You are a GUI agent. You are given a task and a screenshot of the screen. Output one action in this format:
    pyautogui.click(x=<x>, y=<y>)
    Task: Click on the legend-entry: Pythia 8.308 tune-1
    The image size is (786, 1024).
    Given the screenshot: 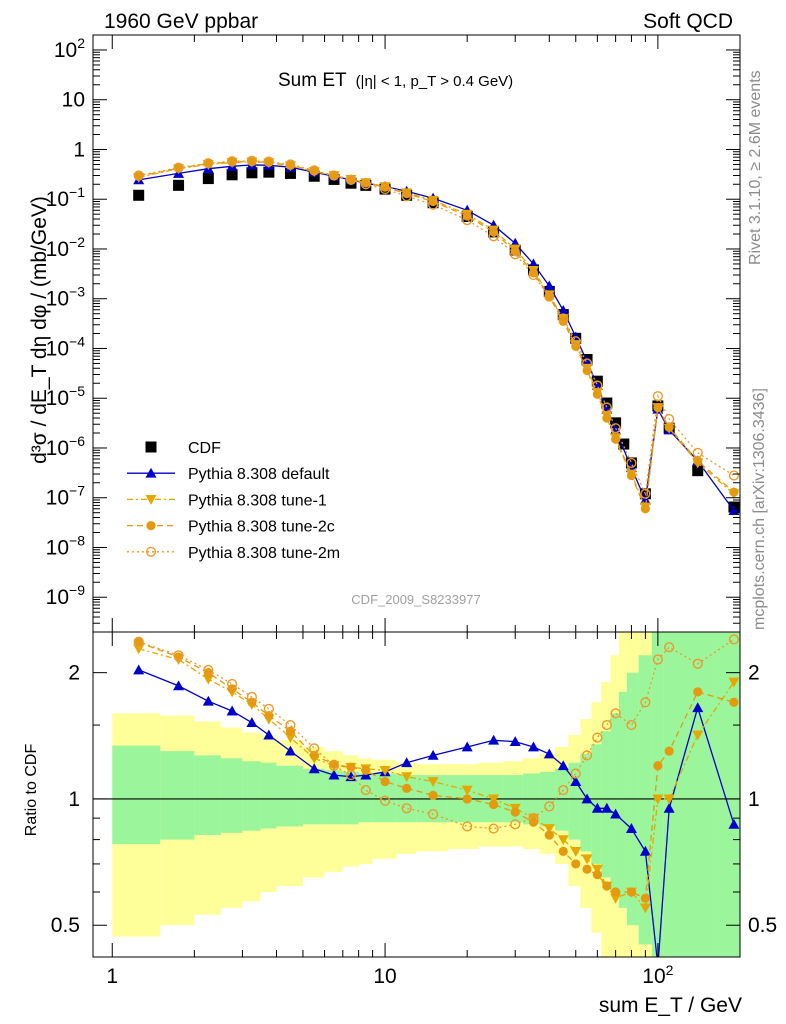 What is the action you would take?
    pyautogui.click(x=227, y=500)
    